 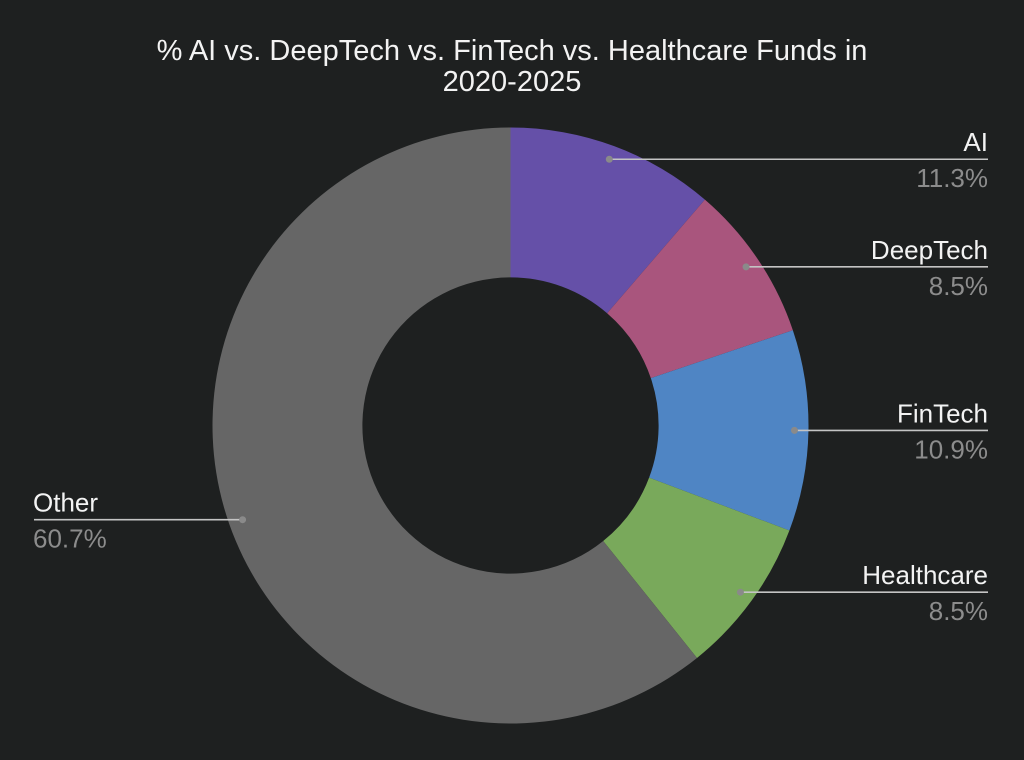 I want to click on leader-dot-healthcare, so click(x=740, y=592).